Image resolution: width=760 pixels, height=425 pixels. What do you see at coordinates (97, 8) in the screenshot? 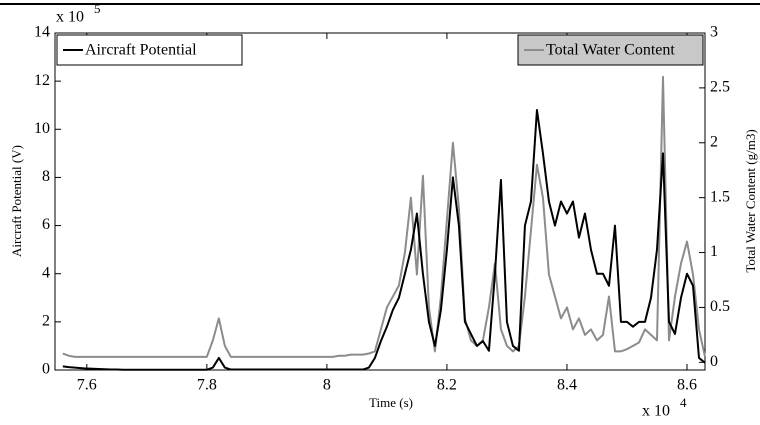
I see `y-multiplier-exponent: 5` at bounding box center [97, 8].